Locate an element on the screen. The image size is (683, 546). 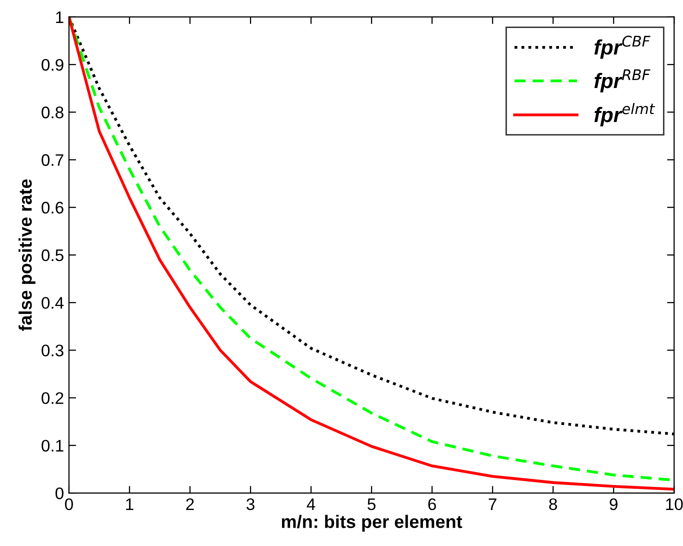
y-tick-label: 0.6 is located at coordinates (53, 208).